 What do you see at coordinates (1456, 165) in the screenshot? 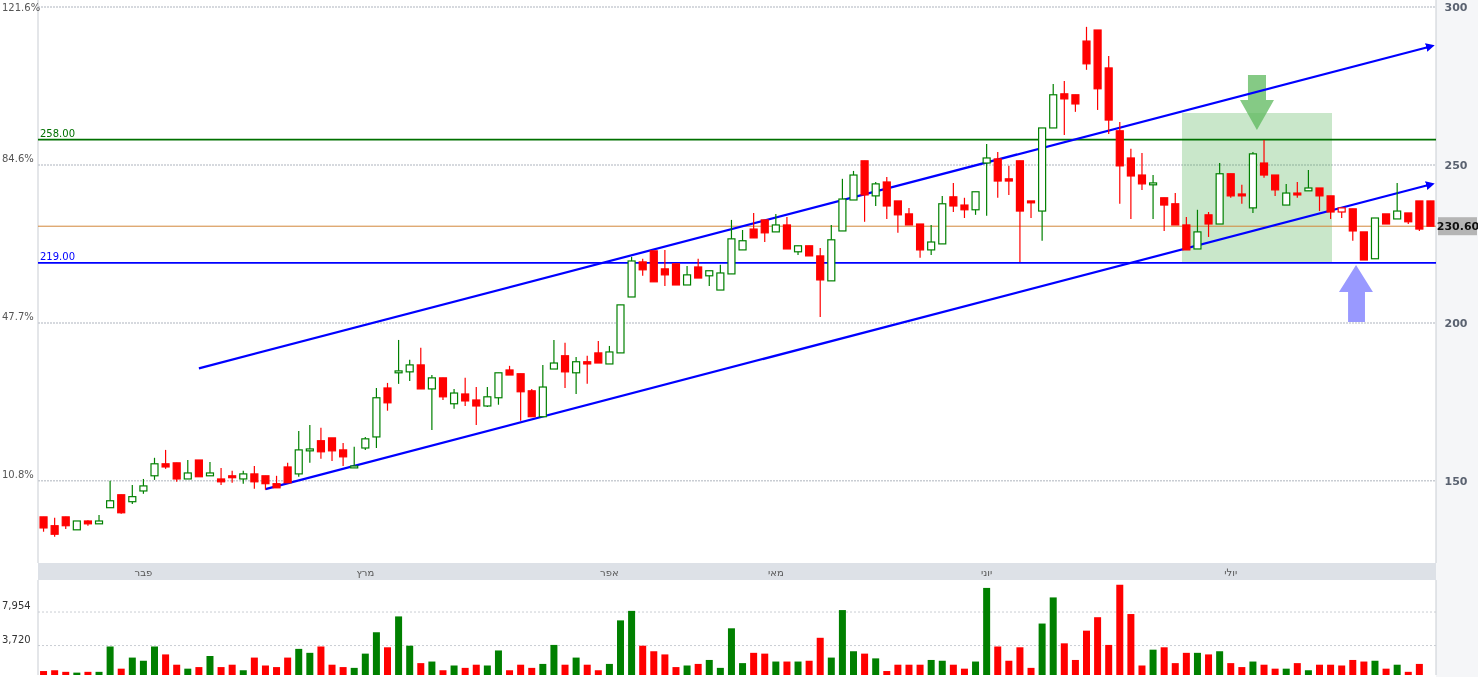
I see `y-tick-label: 250` at bounding box center [1456, 165].